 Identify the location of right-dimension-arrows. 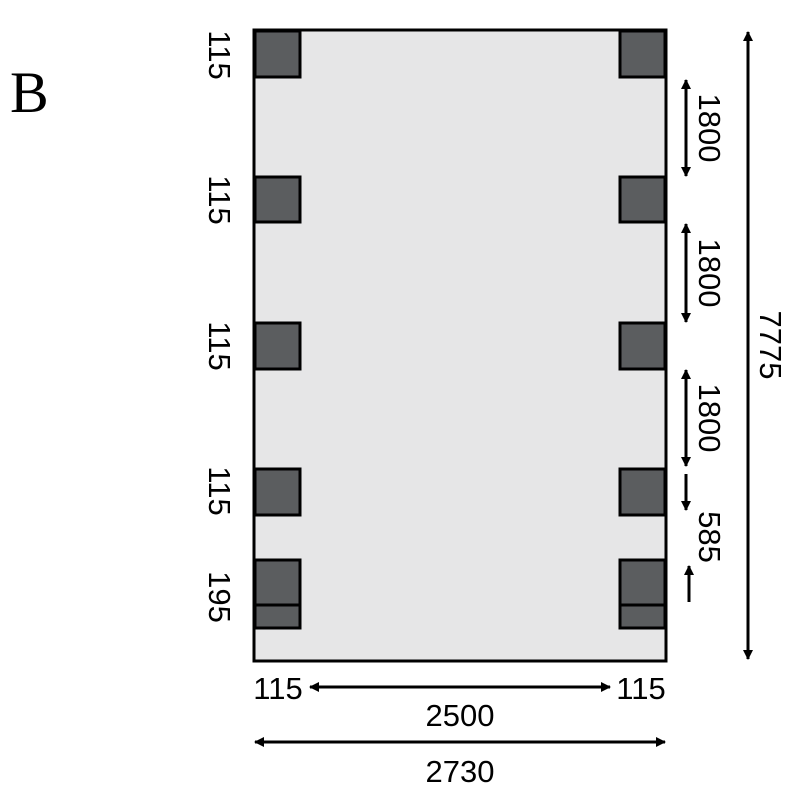
(717, 345).